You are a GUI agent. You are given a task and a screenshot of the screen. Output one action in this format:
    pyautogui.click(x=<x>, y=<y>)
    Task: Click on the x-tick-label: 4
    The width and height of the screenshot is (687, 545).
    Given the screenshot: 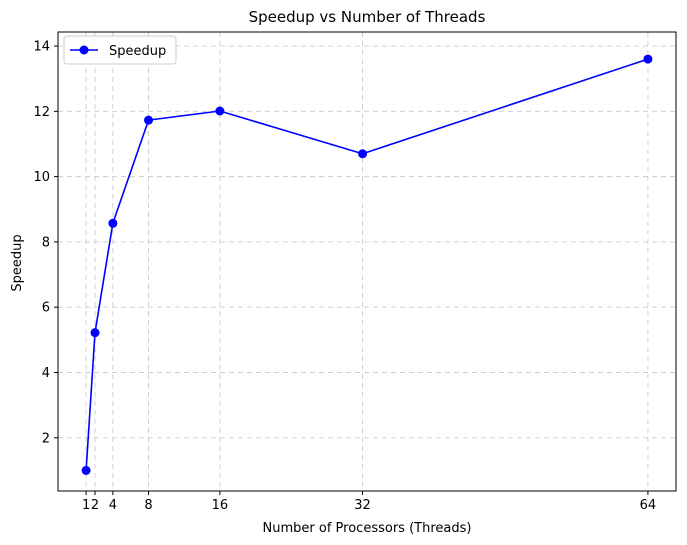 What is the action you would take?
    pyautogui.click(x=113, y=505)
    